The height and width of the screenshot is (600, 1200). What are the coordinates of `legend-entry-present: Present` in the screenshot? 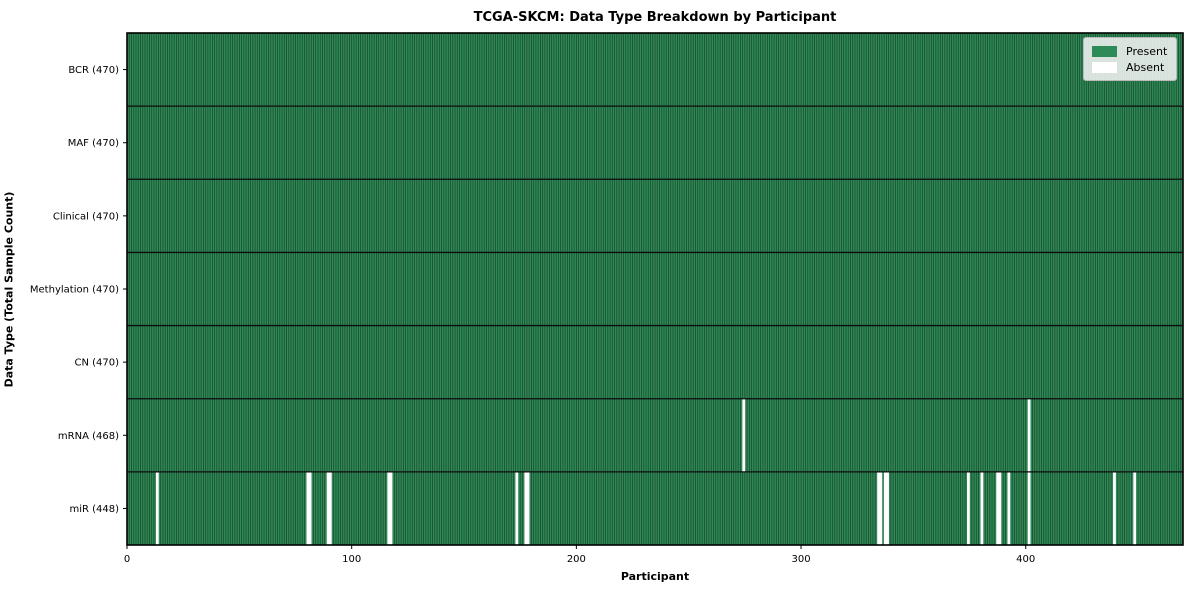 It's located at (1130, 51).